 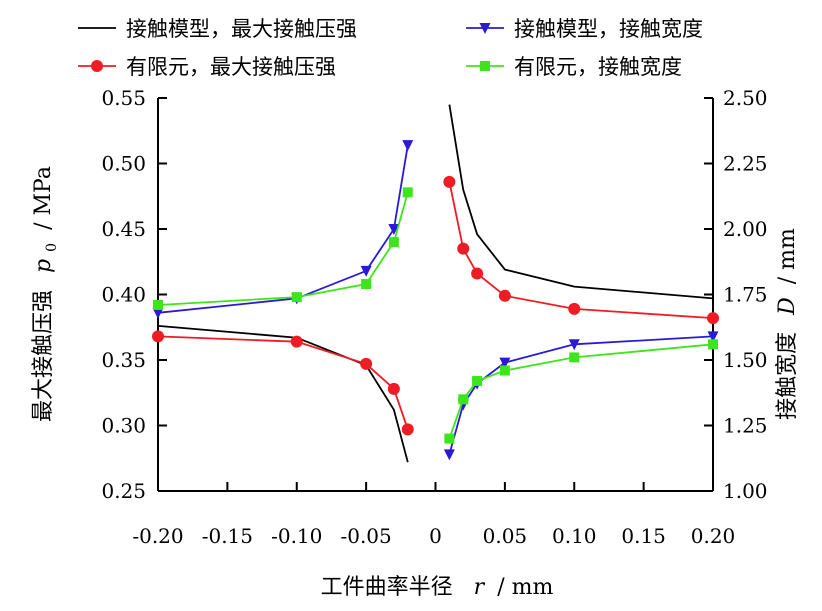 What do you see at coordinates (745, 98) in the screenshot?
I see `right-y-tick-label: 2.50` at bounding box center [745, 98].